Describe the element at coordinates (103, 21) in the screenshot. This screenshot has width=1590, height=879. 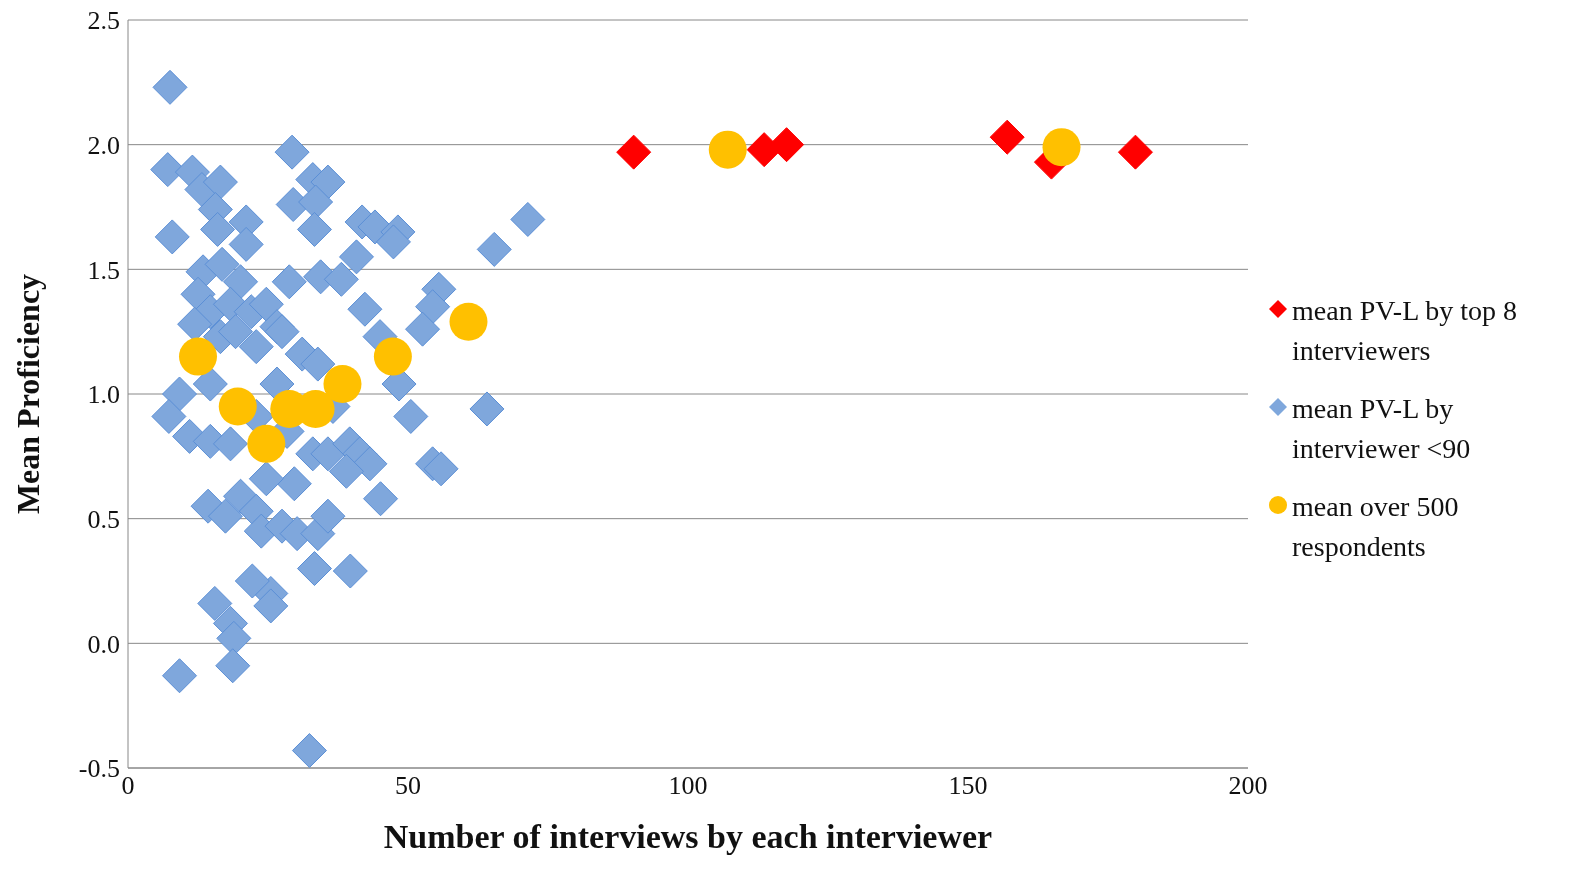
I see `y-tick-label: 2.5` at that location.